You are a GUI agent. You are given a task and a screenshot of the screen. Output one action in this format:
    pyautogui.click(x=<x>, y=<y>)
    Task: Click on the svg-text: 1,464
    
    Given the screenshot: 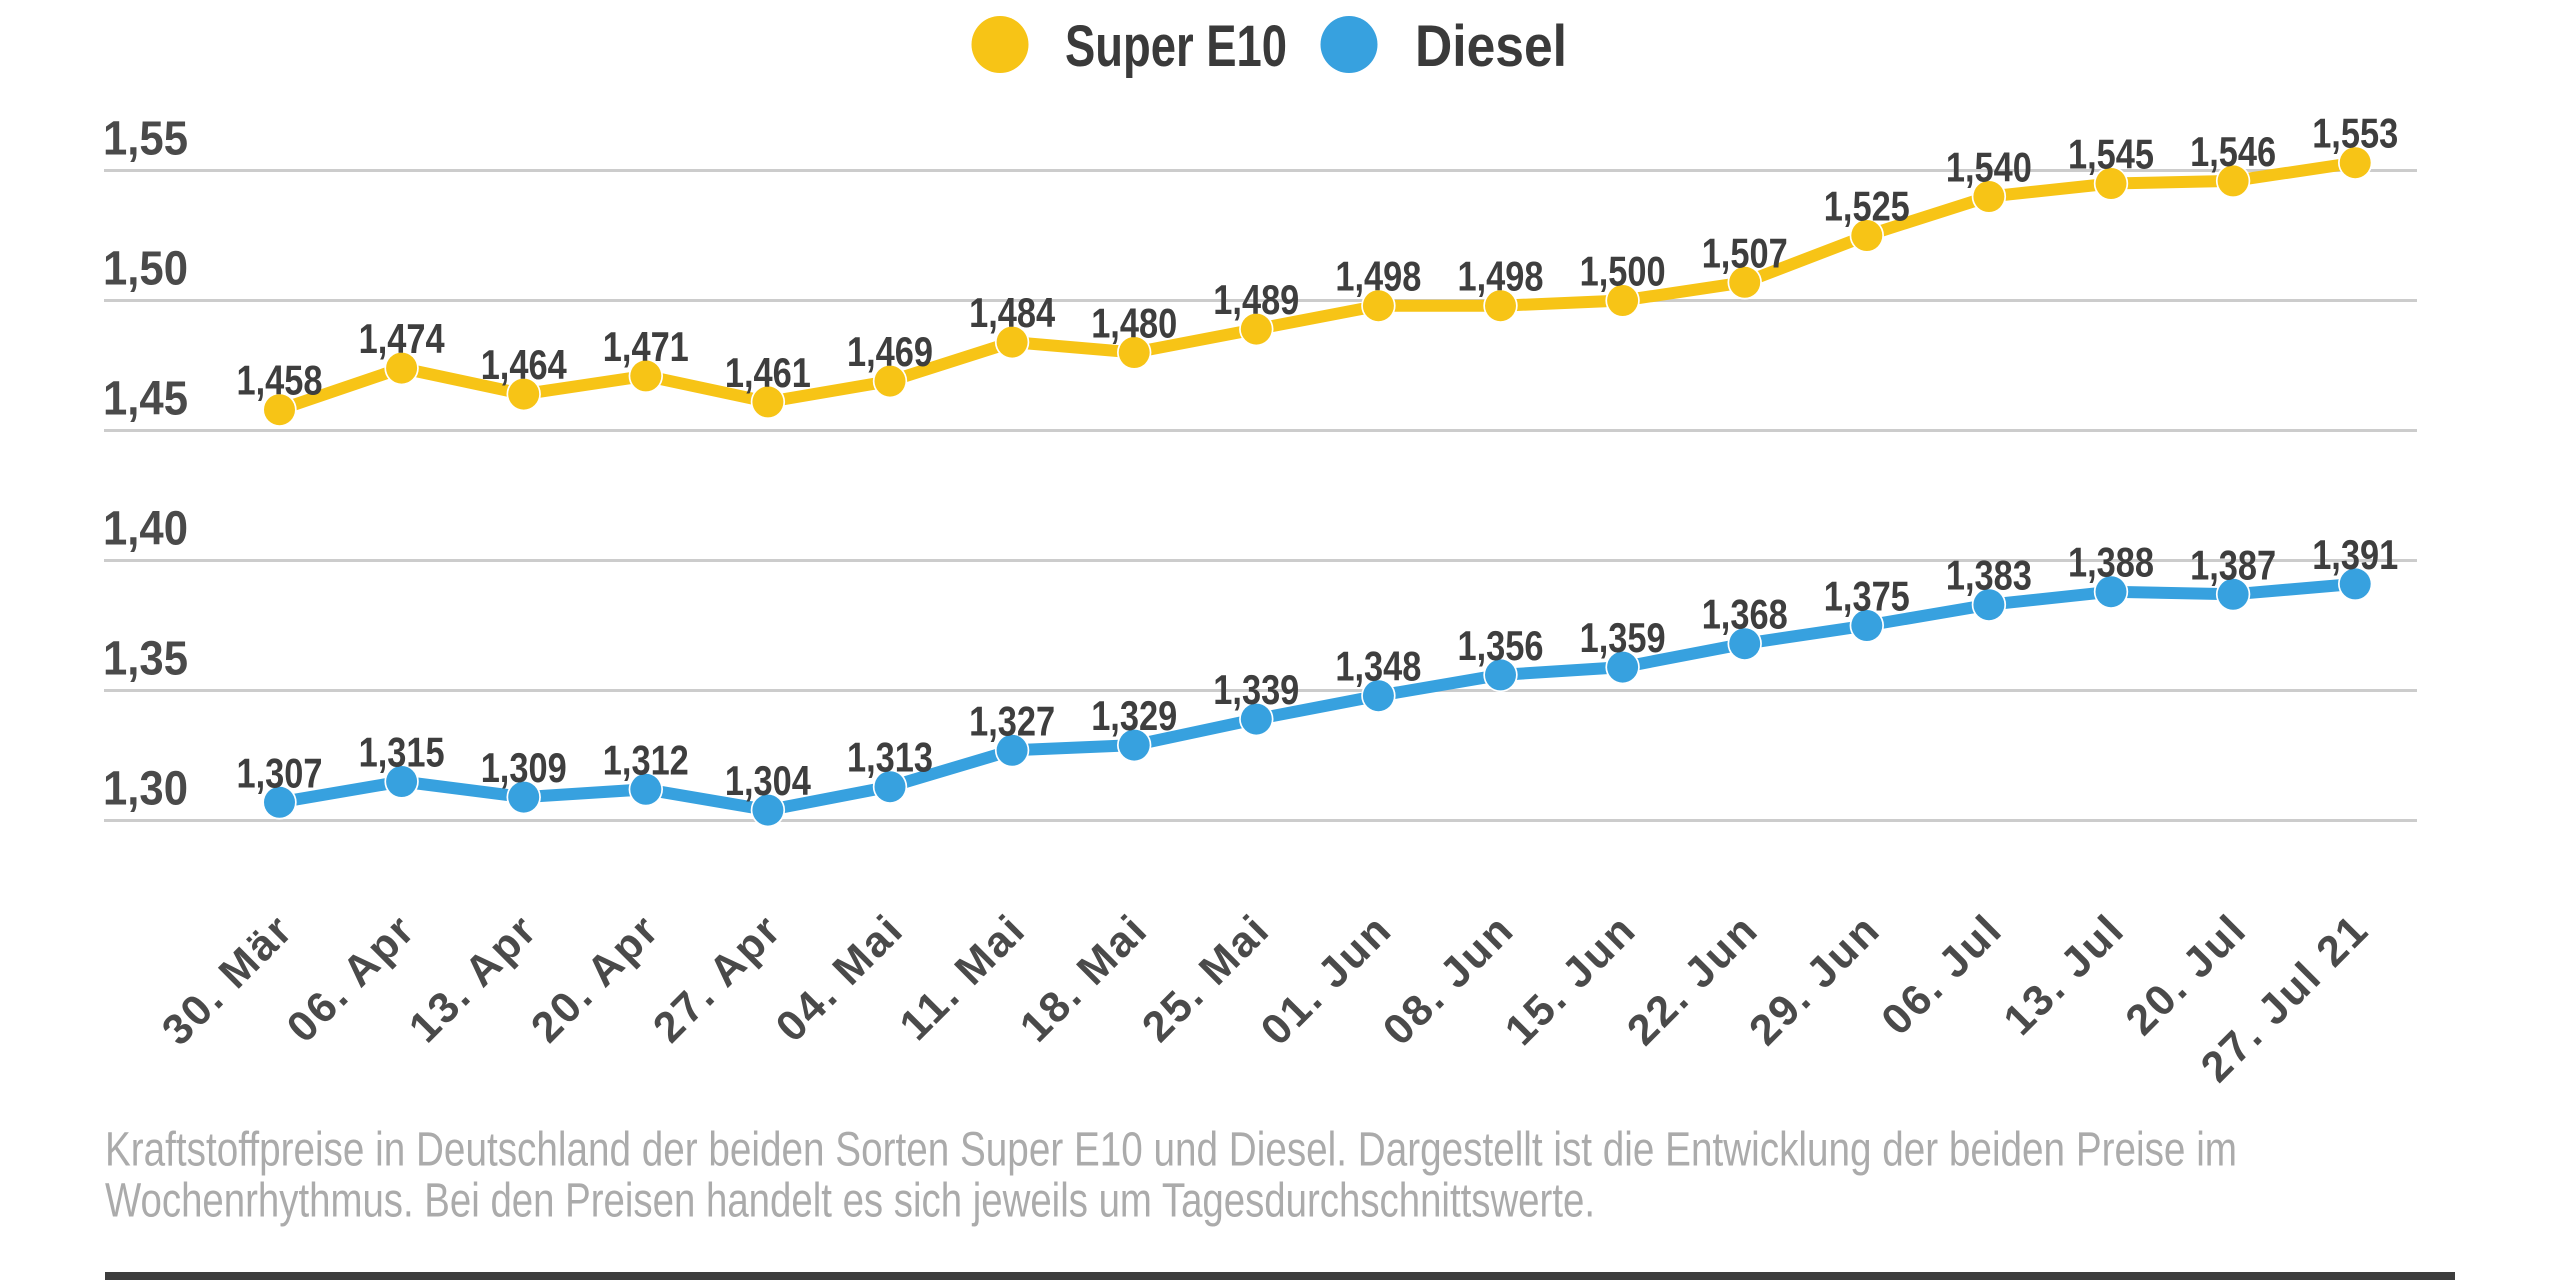 What is the action you would take?
    pyautogui.click(x=524, y=364)
    